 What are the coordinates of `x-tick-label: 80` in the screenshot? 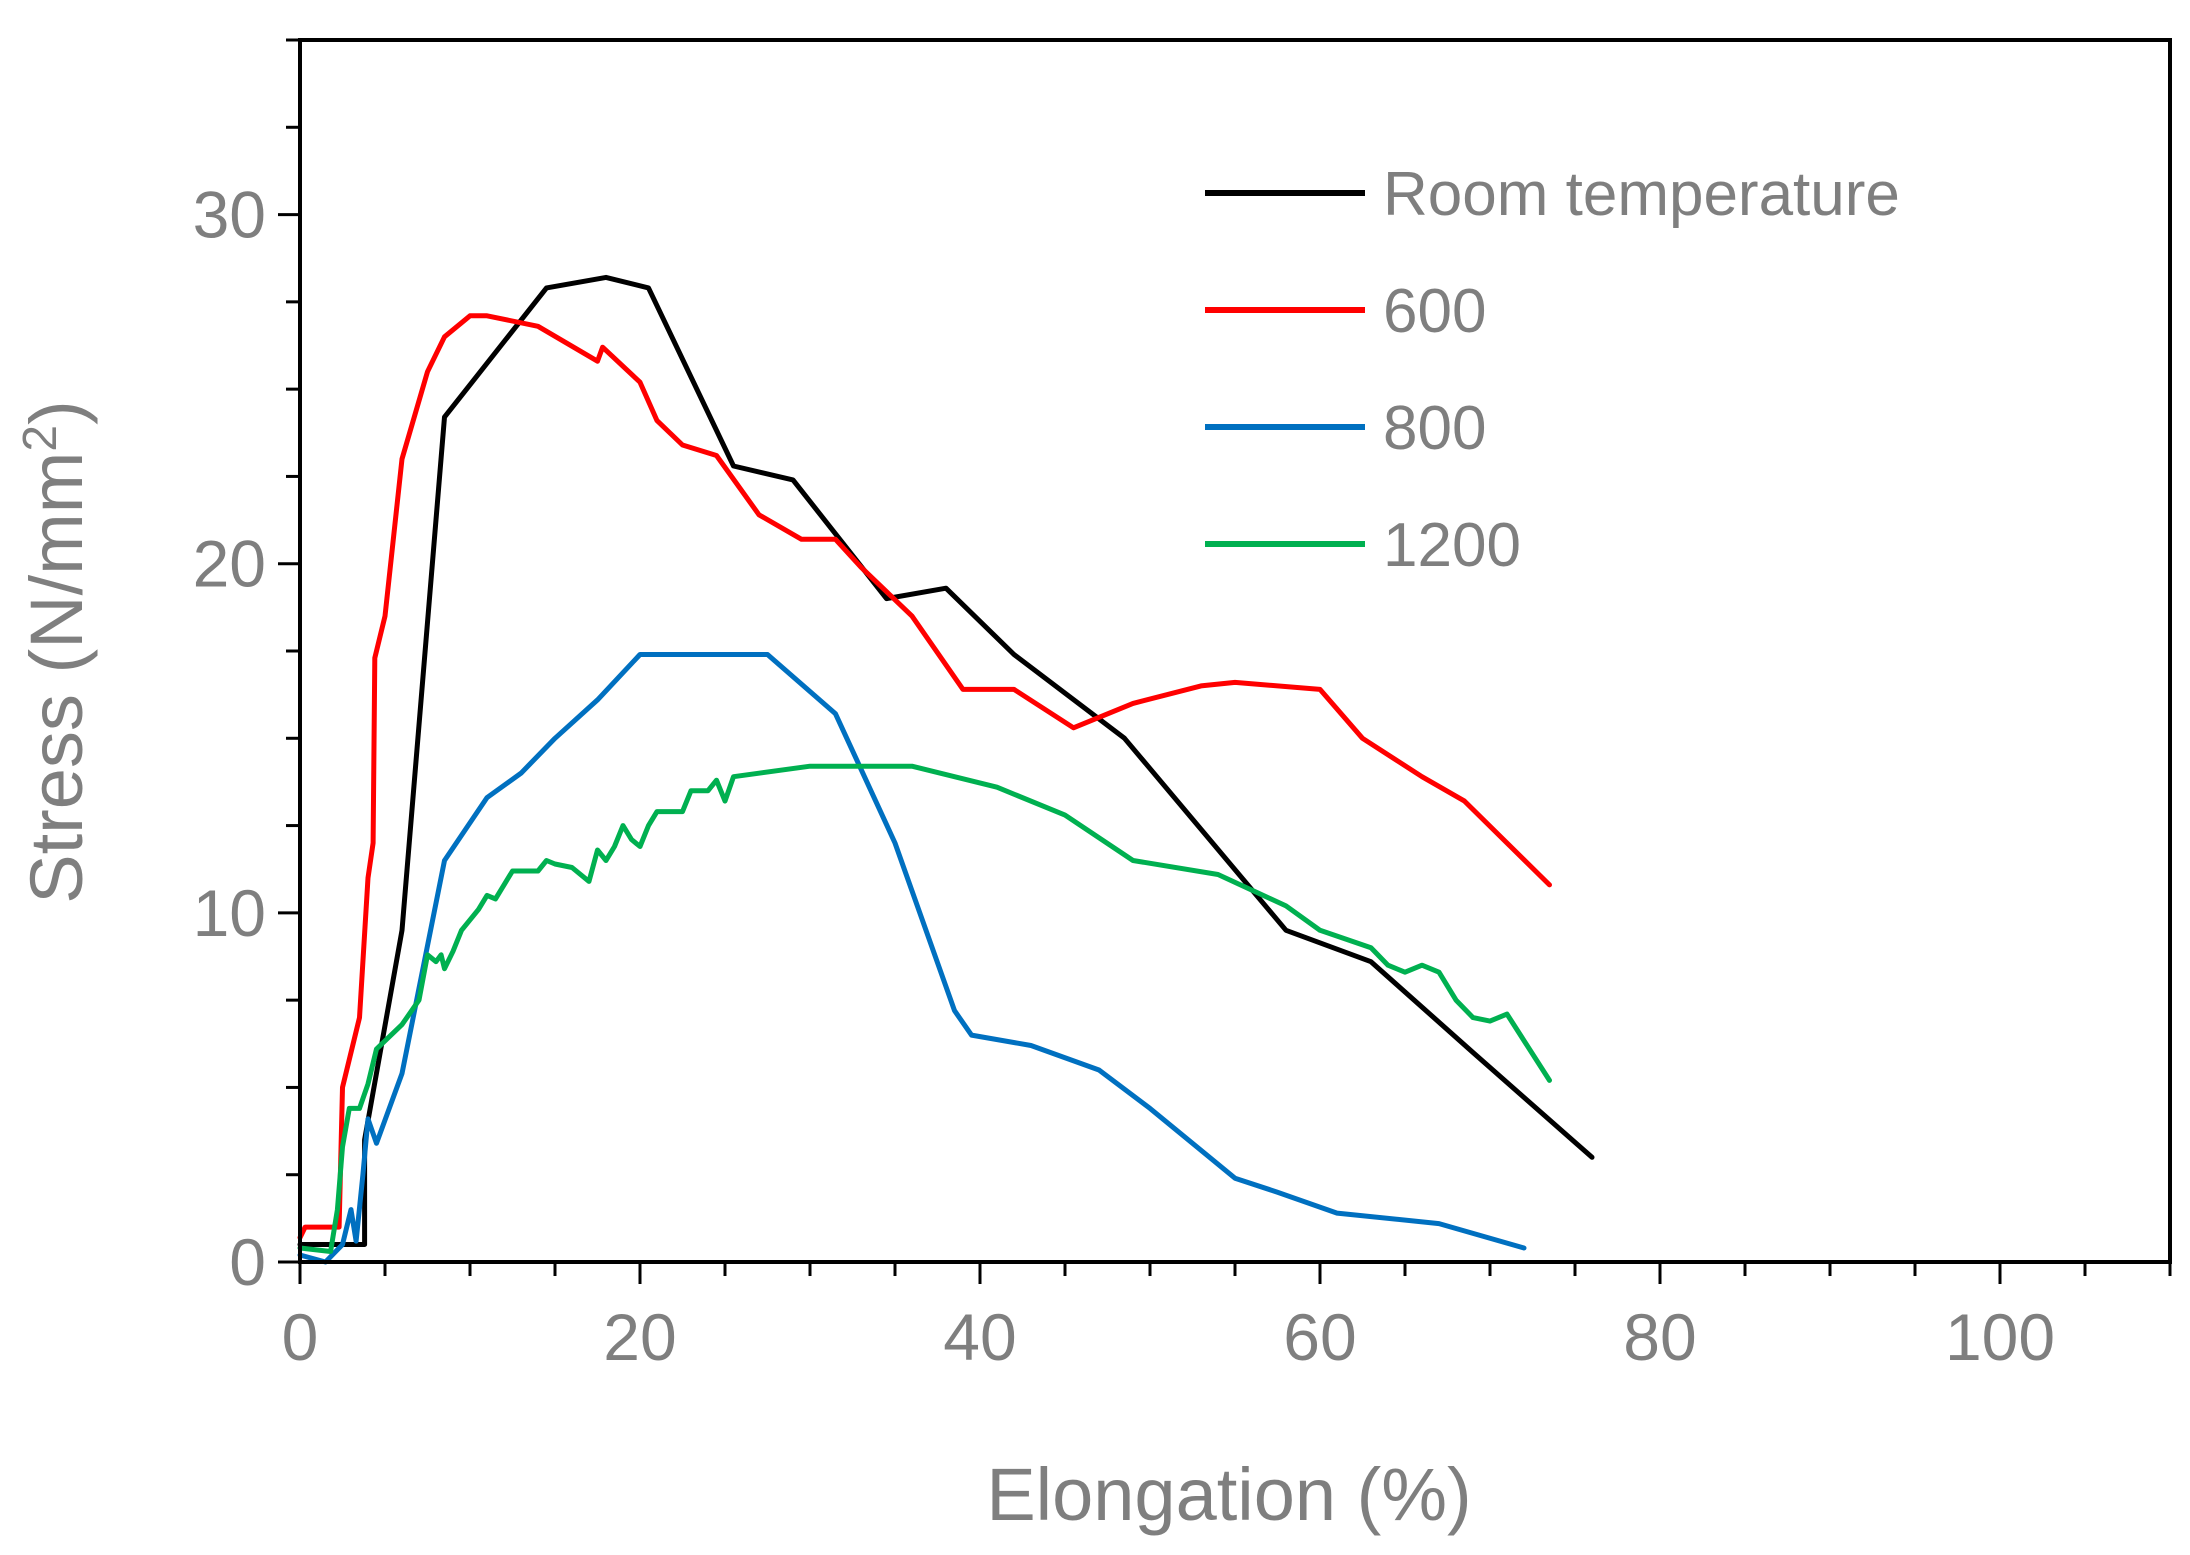 It's located at (1659, 1337).